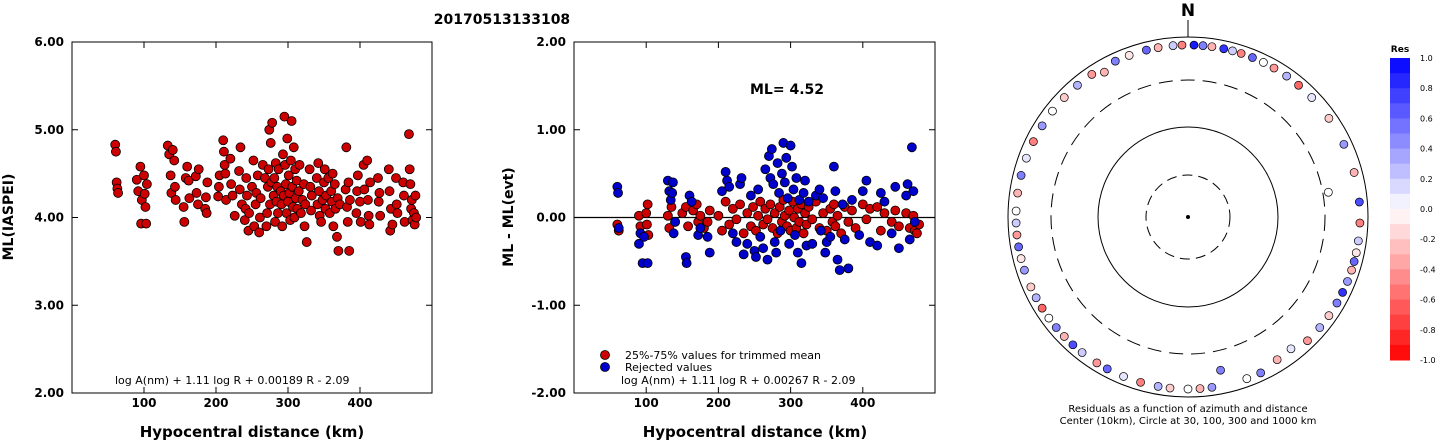  I want to click on y-tick-label: -2.00, so click(548, 393).